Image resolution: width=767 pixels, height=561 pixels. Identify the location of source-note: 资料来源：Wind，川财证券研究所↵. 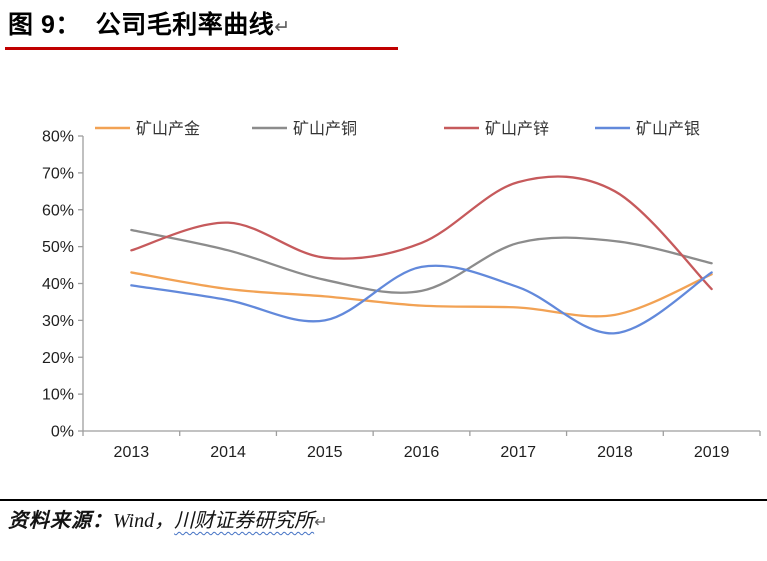
(383, 522).